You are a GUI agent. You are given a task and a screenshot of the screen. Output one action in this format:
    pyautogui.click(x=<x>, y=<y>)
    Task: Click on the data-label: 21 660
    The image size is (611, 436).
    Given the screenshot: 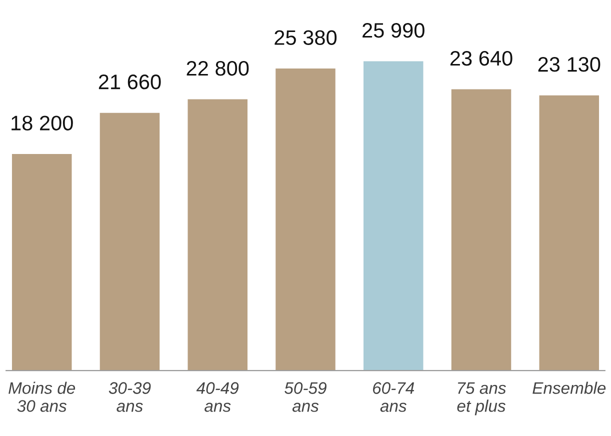 What is the action you would take?
    pyautogui.click(x=129, y=82)
    